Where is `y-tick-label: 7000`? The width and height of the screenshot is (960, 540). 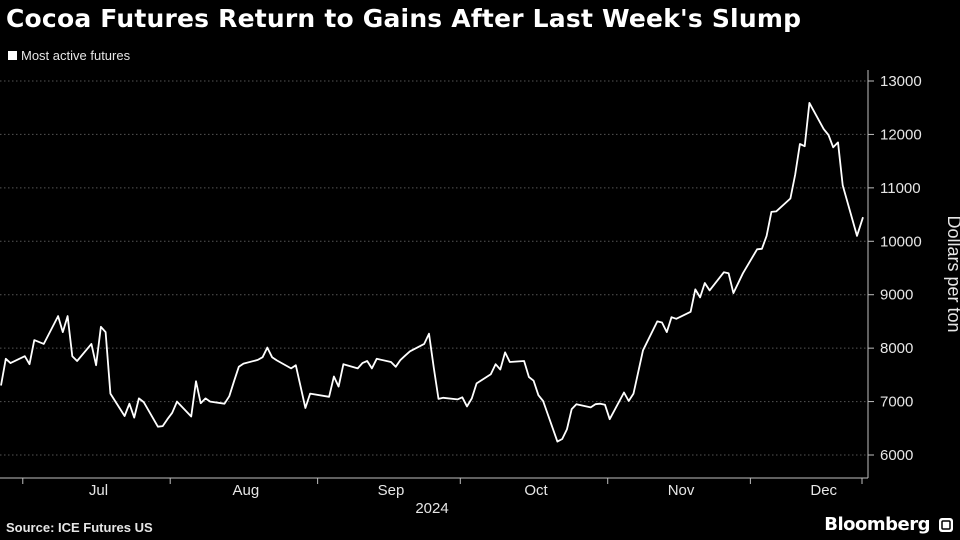 y-tick-label: 7000 is located at coordinates (896, 402).